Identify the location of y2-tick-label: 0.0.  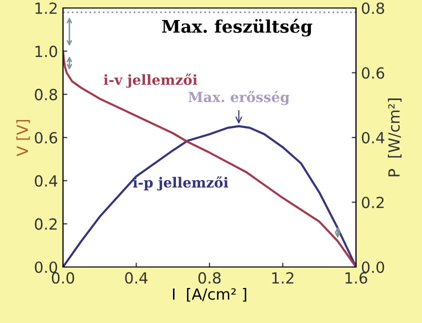
(373, 267).